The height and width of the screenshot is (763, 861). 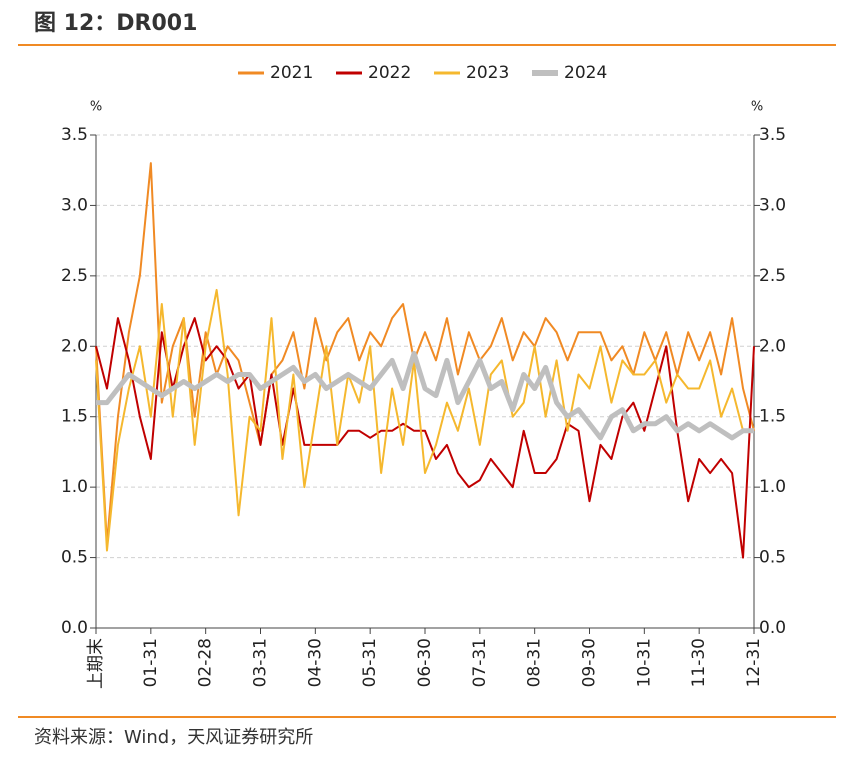 What do you see at coordinates (772, 417) in the screenshot?
I see `y2-tick-label: 1.5` at bounding box center [772, 417].